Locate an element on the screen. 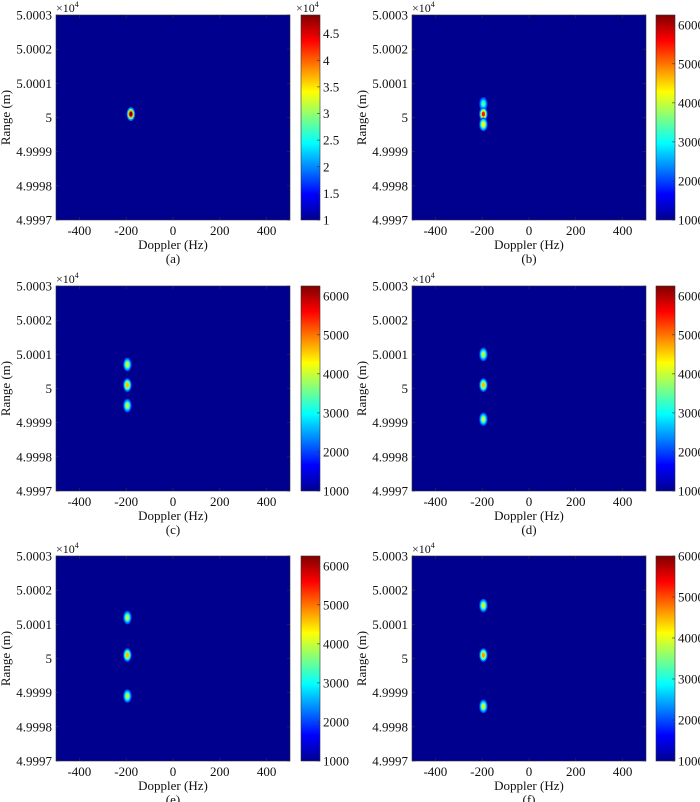 The width and height of the screenshot is (700, 802). colorbar-tick-label: 4 is located at coordinates (326, 60).